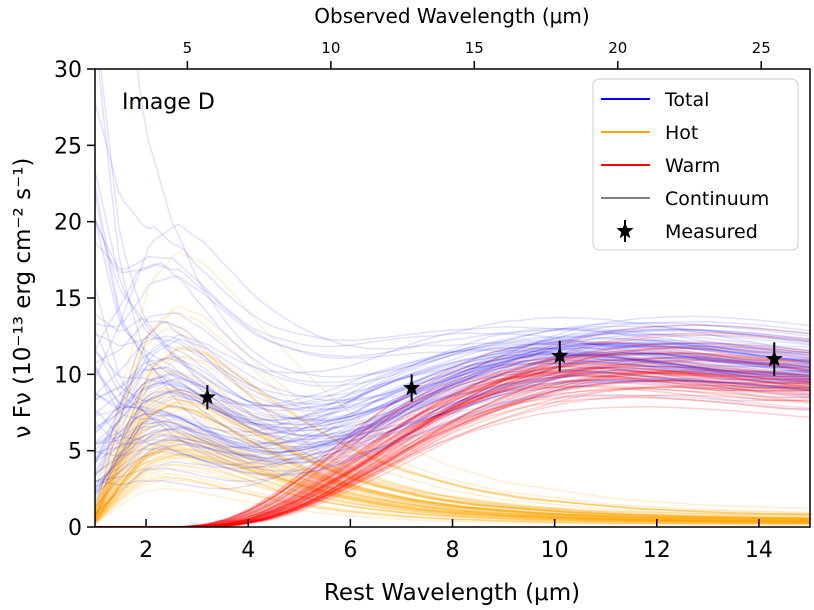 This screenshot has width=814, height=610. What do you see at coordinates (68, 299) in the screenshot?
I see `y-tick-label: 15` at bounding box center [68, 299].